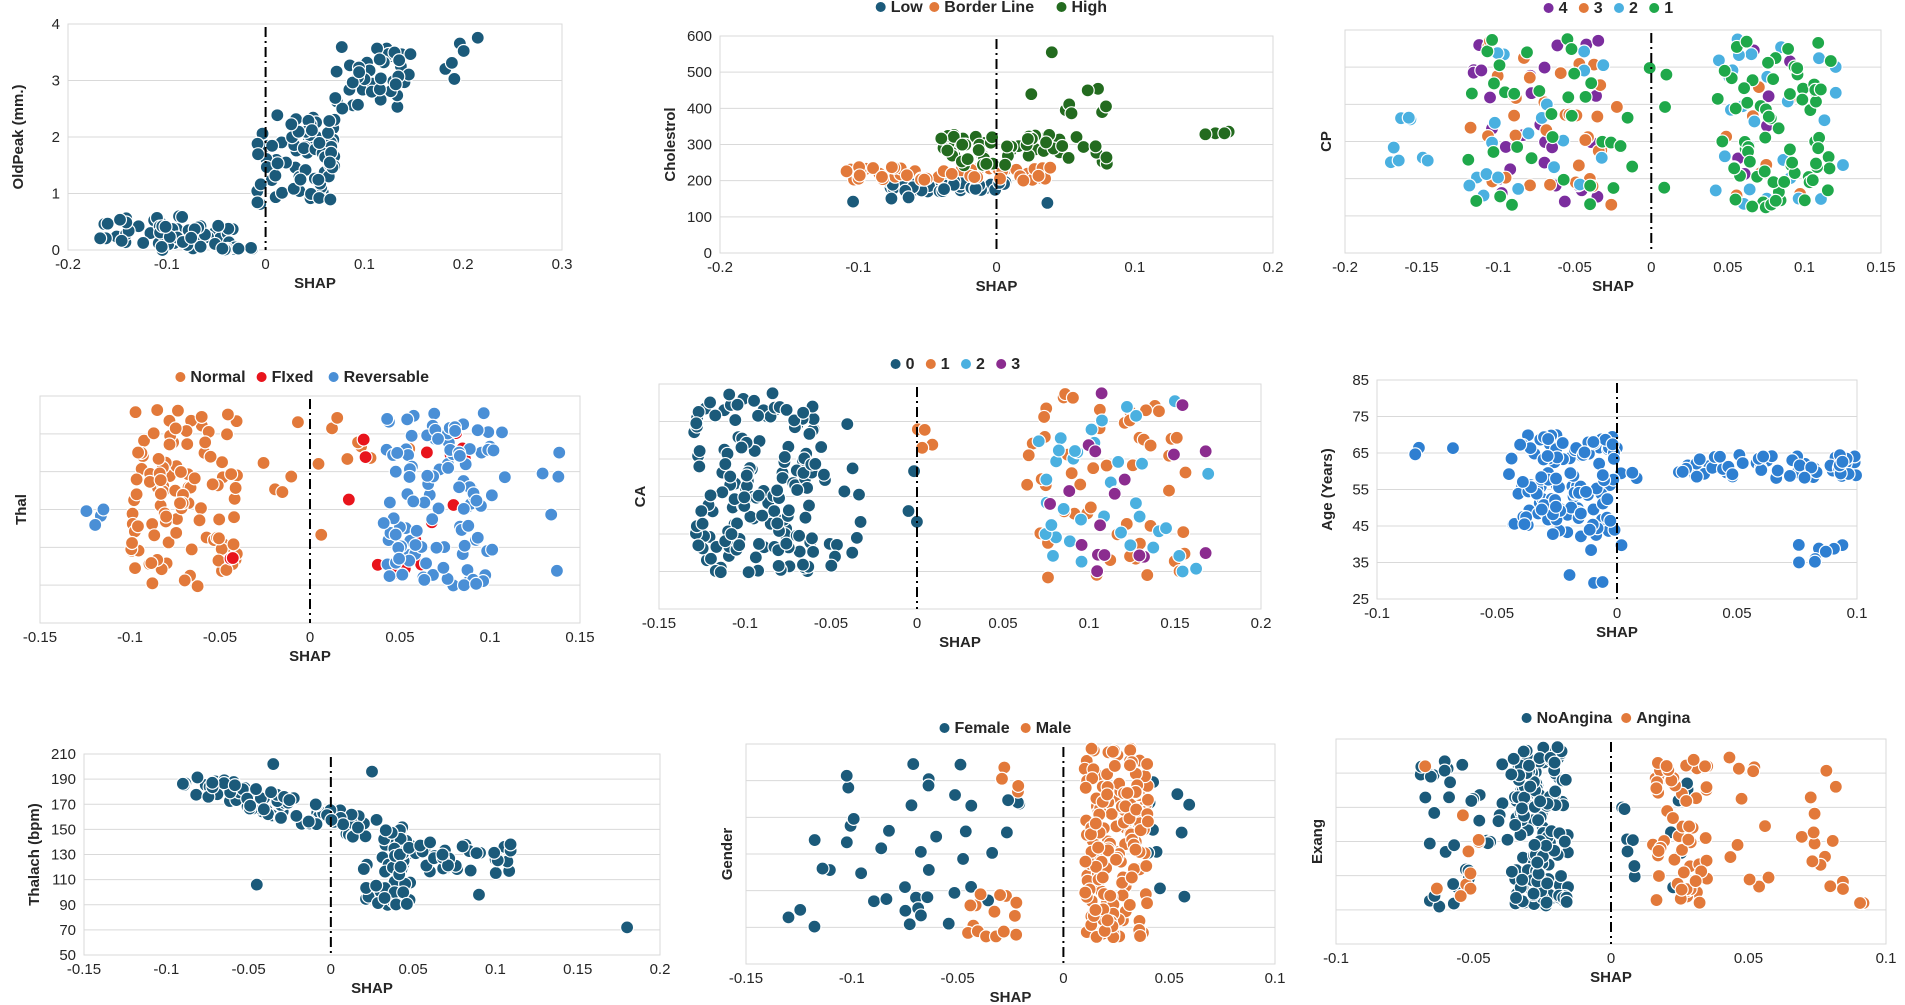 This screenshot has height=1005, width=1905. I want to click on y-axis-label: Cholestrol, so click(670, 144).